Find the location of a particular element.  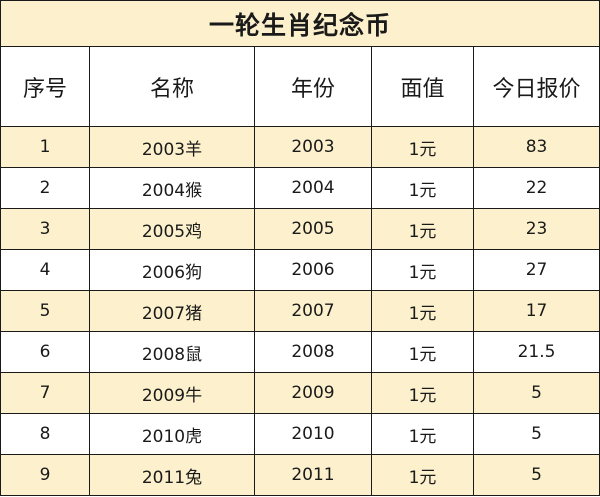

table-row: 4 2006狗 2006 1元 27 is located at coordinates (300, 270).